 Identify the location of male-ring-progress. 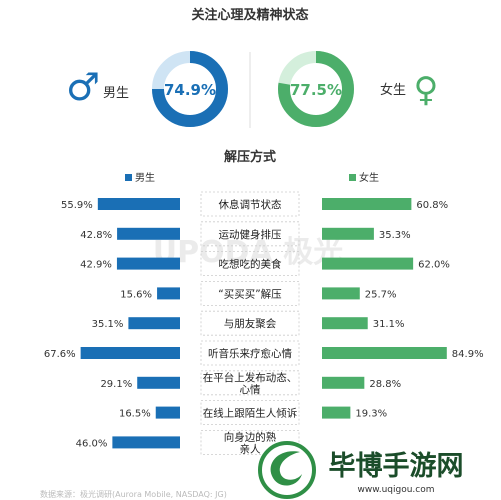
(190, 89).